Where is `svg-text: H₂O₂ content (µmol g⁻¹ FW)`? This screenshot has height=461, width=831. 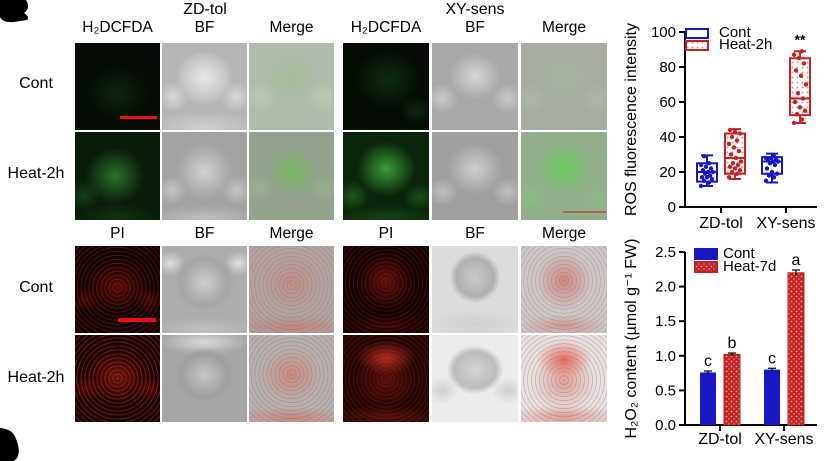 svg-text: H₂O₂ content (µmol g⁻¹ FW) is located at coordinates (631, 339).